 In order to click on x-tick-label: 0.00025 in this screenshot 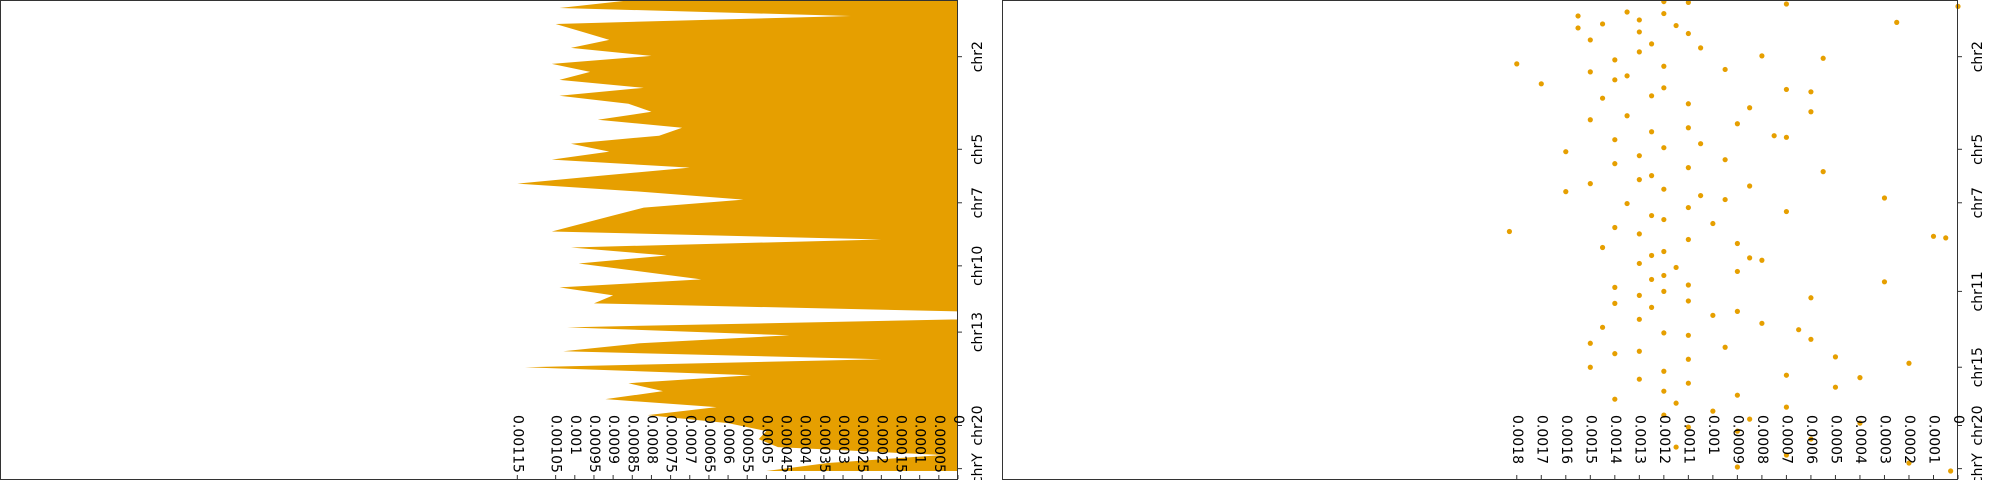, I will do `click(862, 444)`.